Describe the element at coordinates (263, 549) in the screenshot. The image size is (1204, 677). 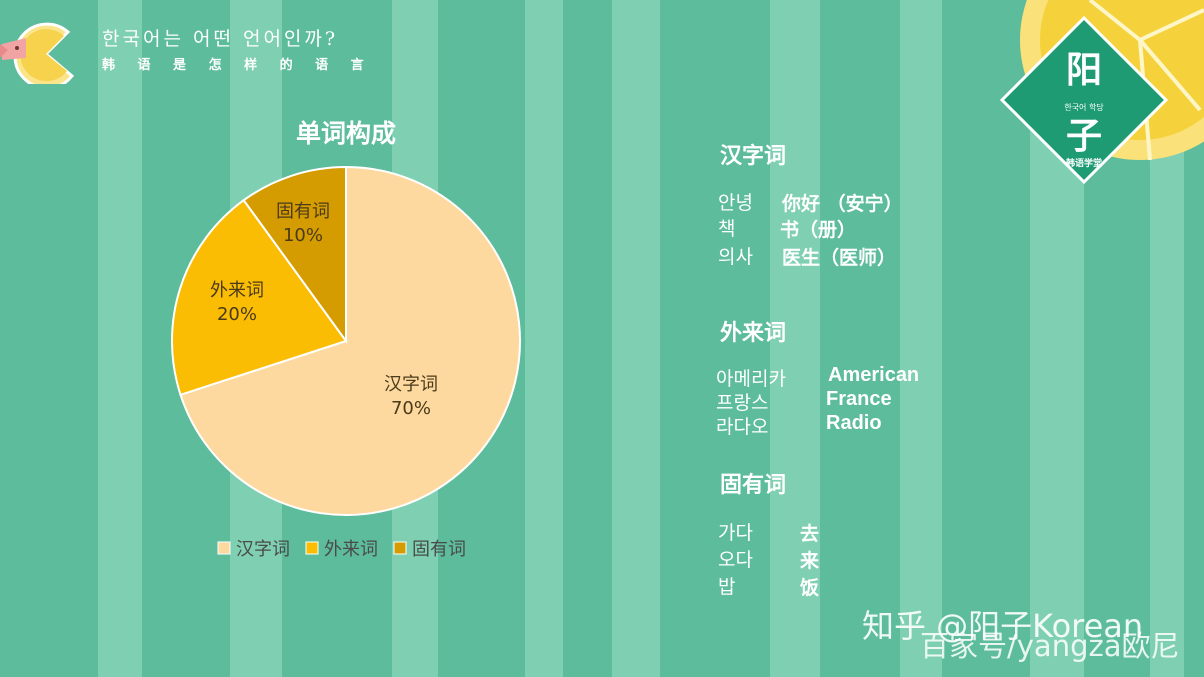
I see `legend-label: 汉字词` at that location.